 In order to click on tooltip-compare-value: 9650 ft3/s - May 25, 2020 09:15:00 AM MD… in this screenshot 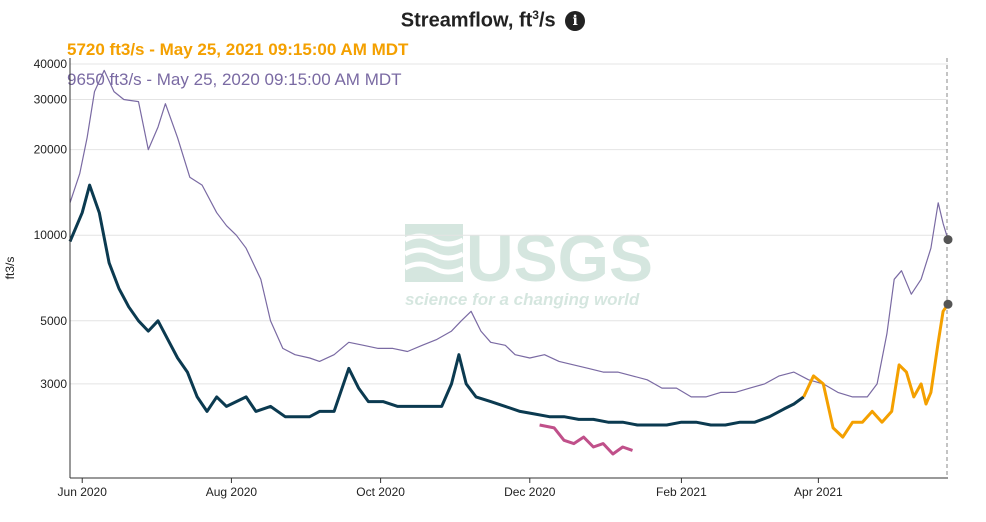, I will do `click(234, 79)`.